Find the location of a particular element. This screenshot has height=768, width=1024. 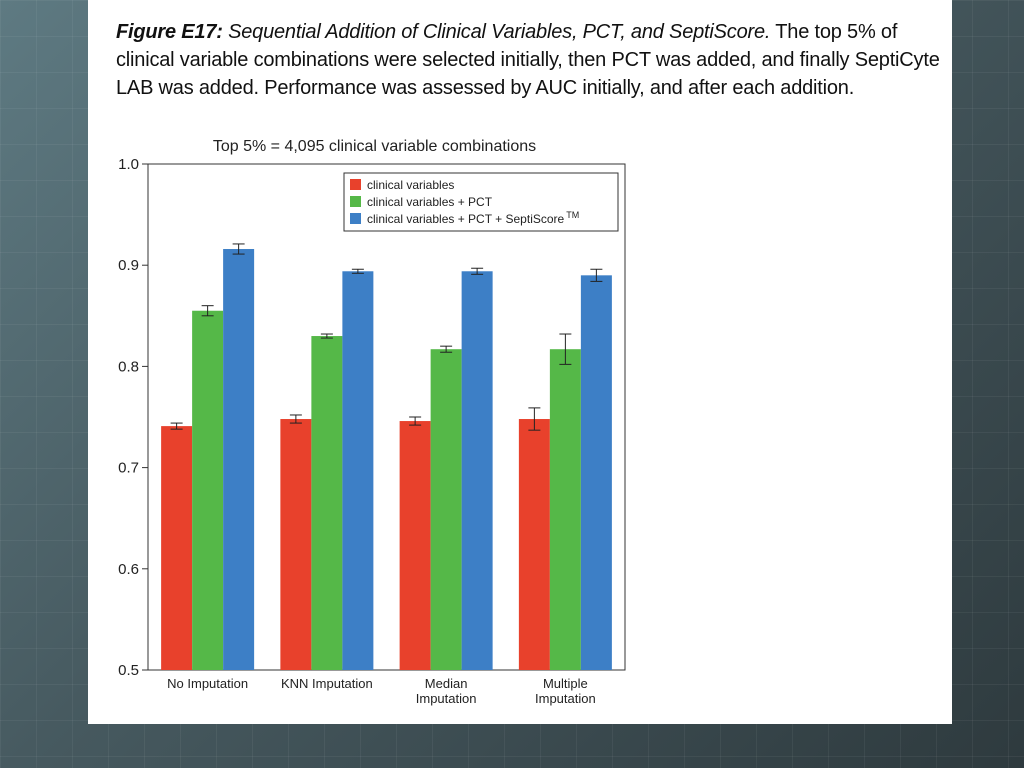

x-tick-label: Multiple is located at coordinates (565, 683).